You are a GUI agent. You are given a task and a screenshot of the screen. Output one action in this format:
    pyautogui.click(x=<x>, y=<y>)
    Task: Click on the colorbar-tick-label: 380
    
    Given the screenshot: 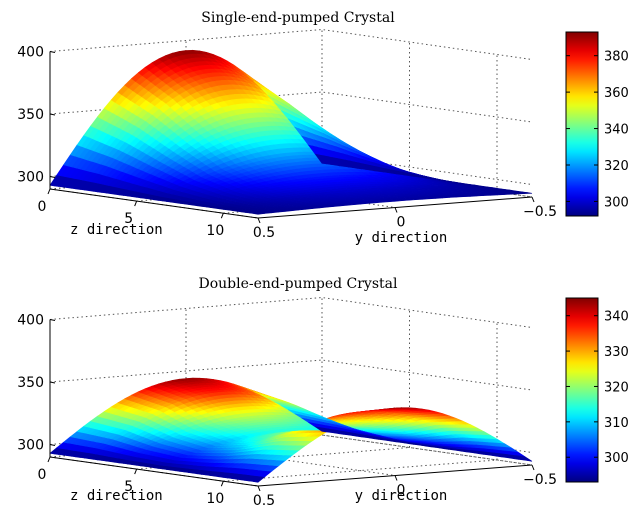 What is the action you would take?
    pyautogui.click(x=616, y=57)
    